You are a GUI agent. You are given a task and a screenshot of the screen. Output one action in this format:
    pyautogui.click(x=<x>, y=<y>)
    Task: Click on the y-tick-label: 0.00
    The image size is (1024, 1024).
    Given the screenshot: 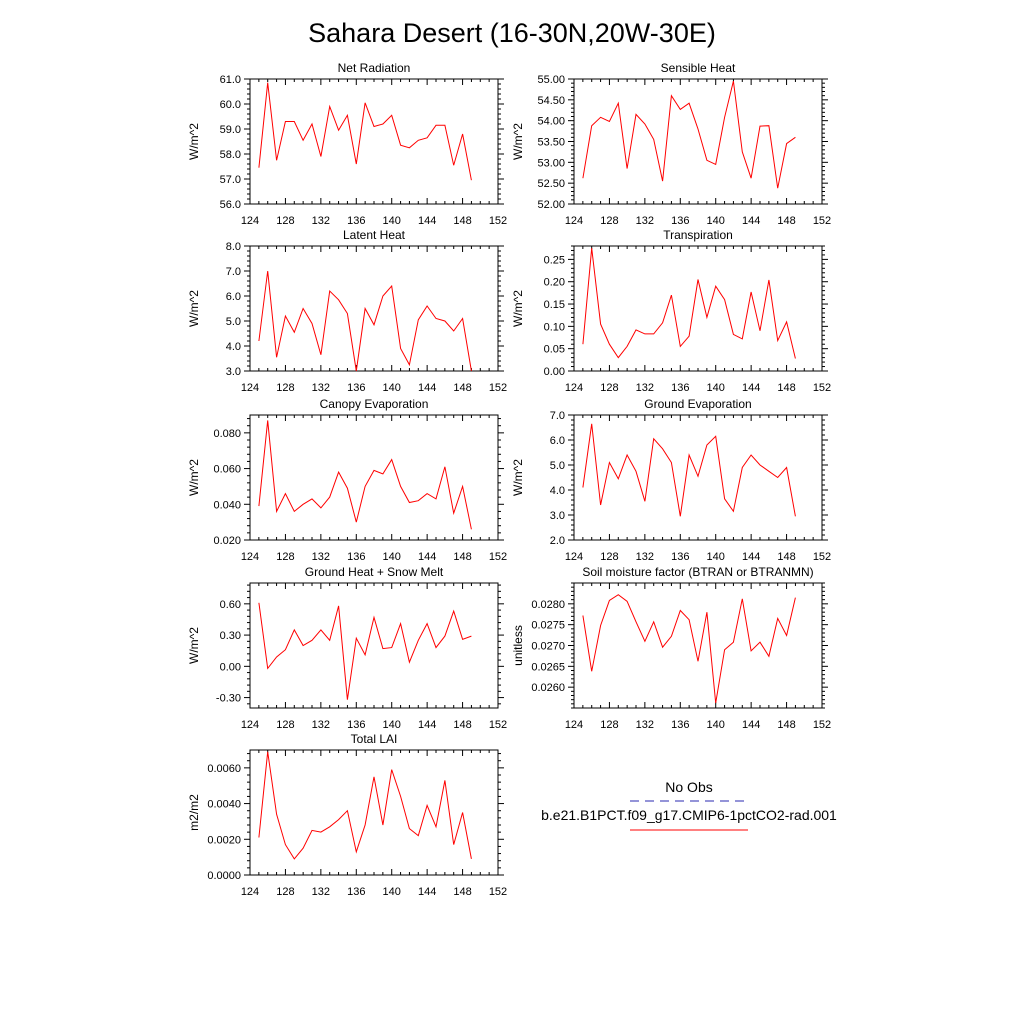 What is the action you would take?
    pyautogui.click(x=230, y=667)
    